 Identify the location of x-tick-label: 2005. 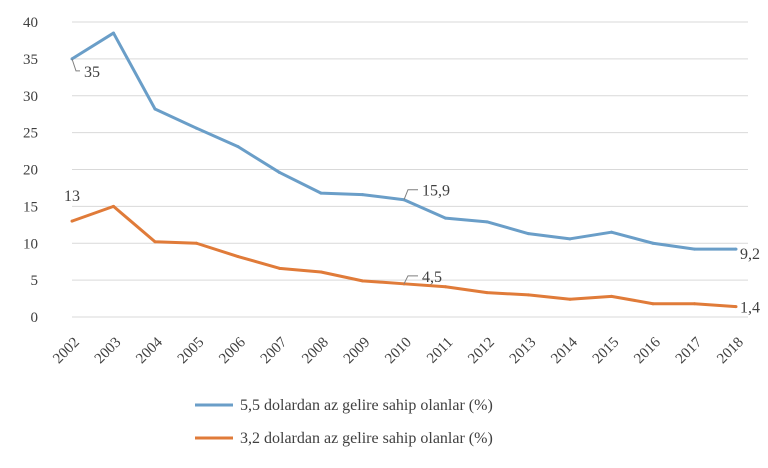
(191, 351).